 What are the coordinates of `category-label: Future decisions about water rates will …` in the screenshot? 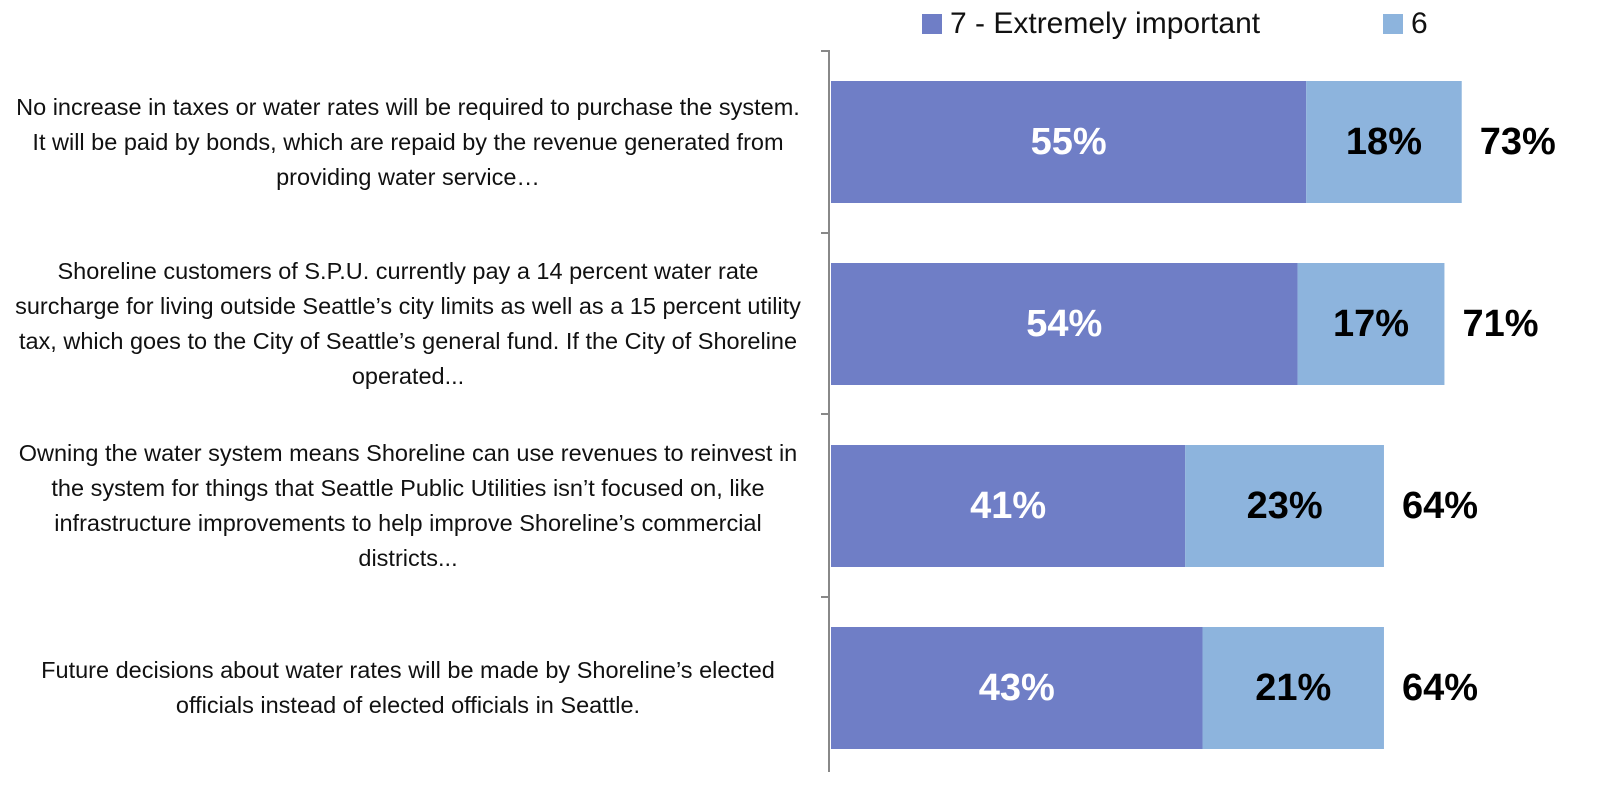 It's located at (408, 687).